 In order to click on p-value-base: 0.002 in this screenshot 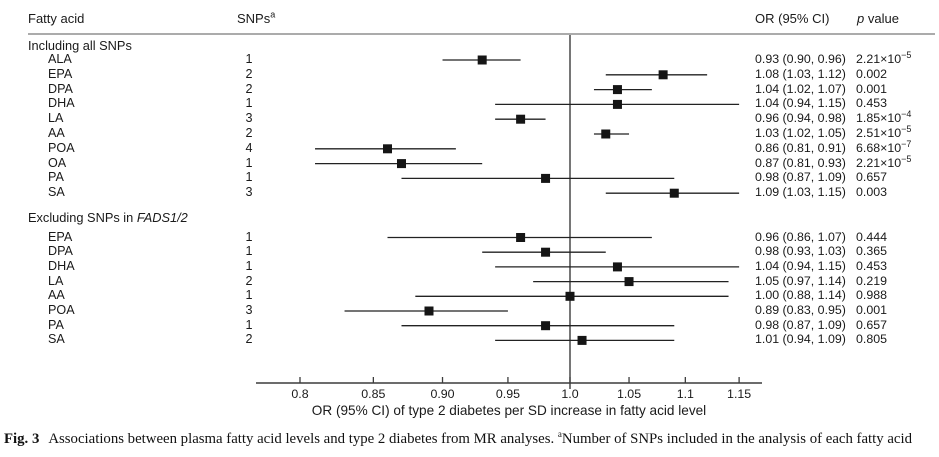, I will do `click(872, 73)`.